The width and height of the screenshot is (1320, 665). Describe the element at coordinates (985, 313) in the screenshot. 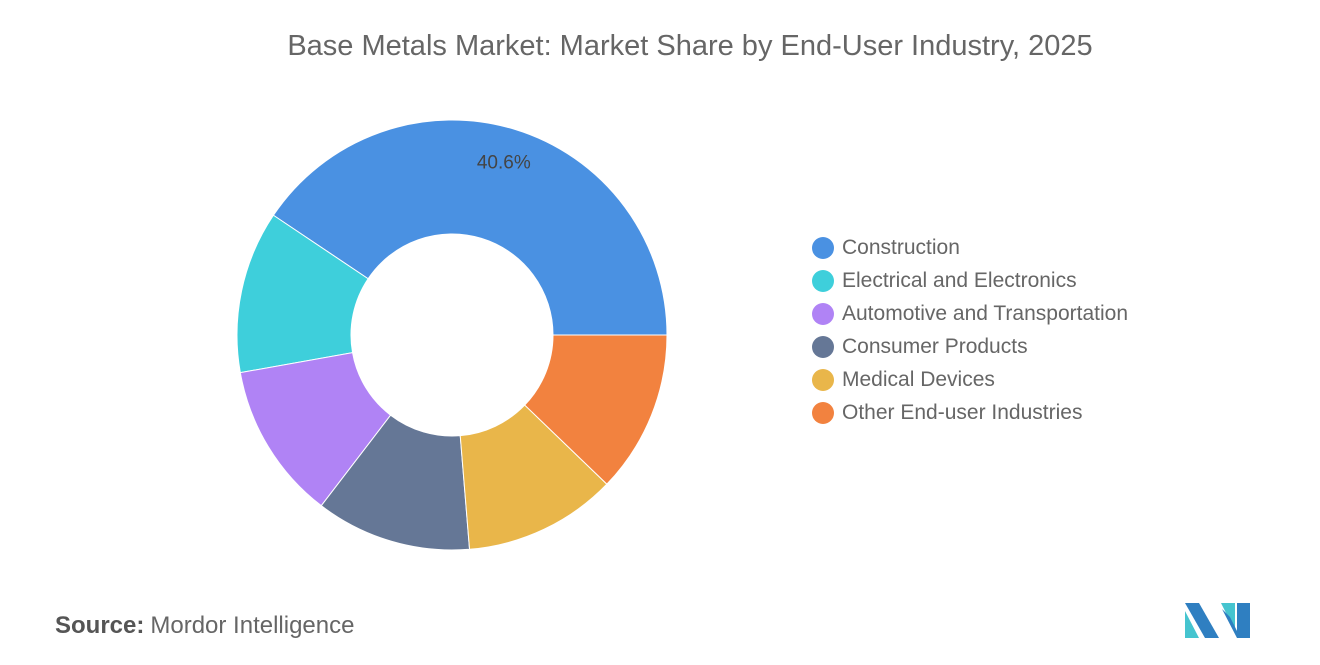

I see `legend-label: Automotive and Transportation` at that location.